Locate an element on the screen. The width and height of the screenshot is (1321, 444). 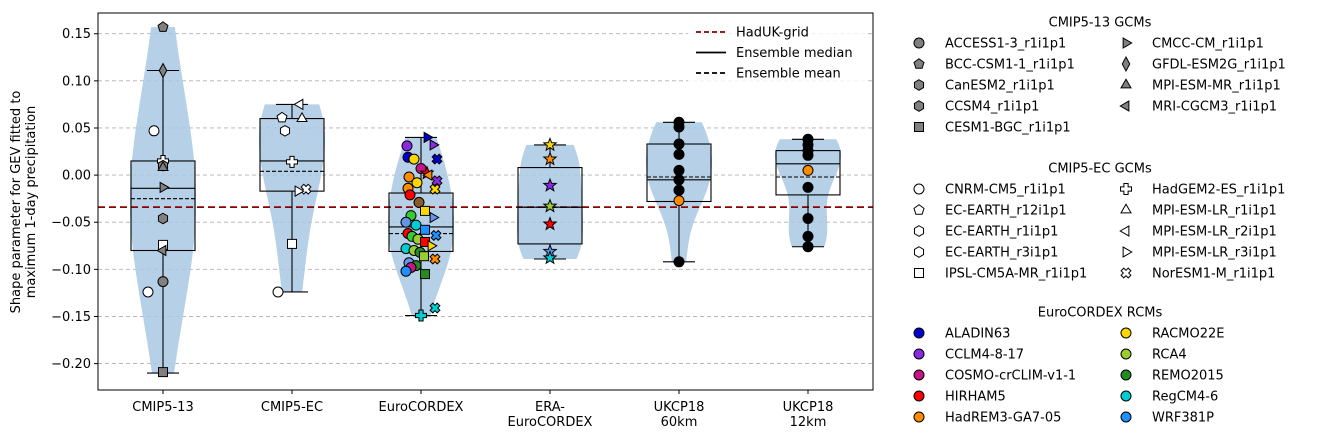
x-tick-label: ERA- is located at coordinates (550, 407).